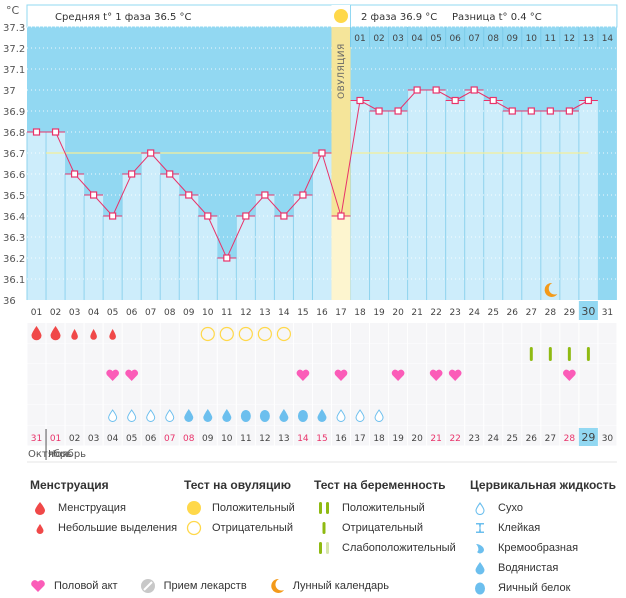 Image resolution: width=626 pixels, height=598 pixels. Describe the element at coordinates (531, 313) in the screenshot. I see `x-tick-label: 27` at that location.